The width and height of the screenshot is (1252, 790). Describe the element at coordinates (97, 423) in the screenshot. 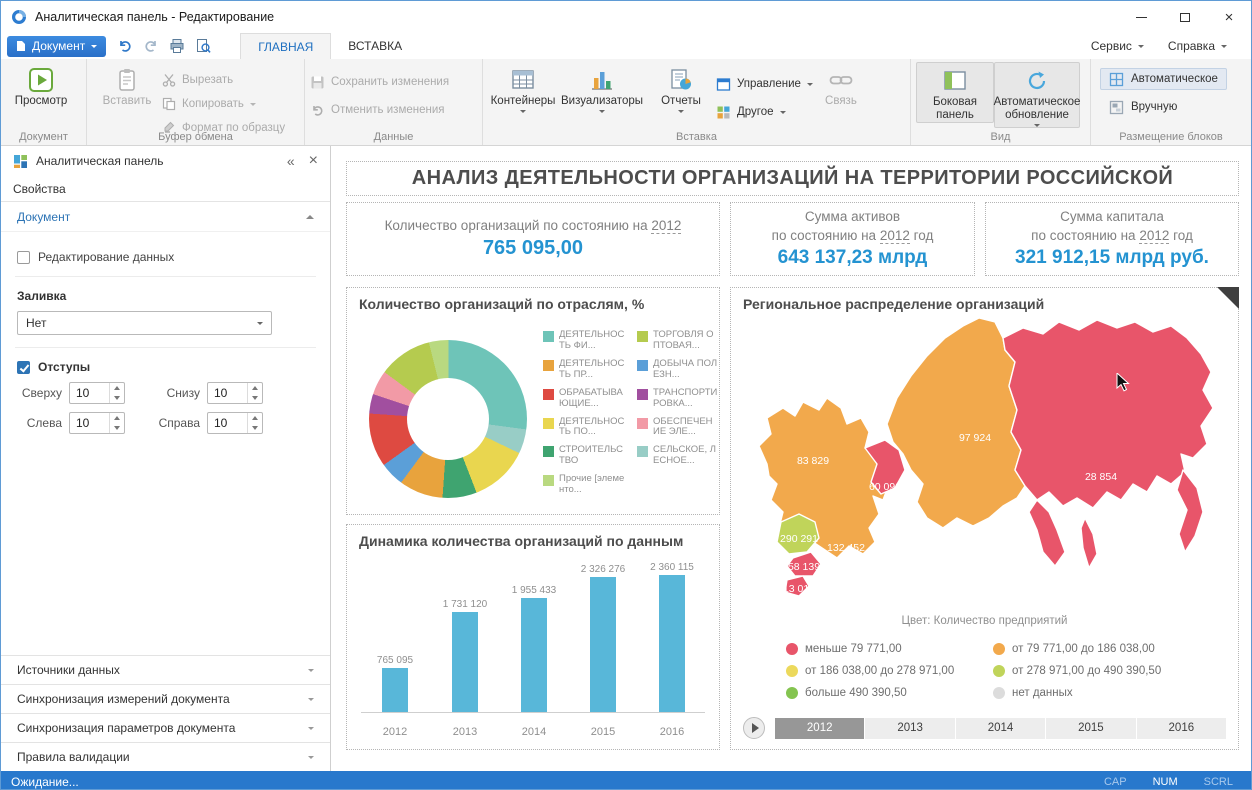

I see `margin-left-stepper: 10` at that location.